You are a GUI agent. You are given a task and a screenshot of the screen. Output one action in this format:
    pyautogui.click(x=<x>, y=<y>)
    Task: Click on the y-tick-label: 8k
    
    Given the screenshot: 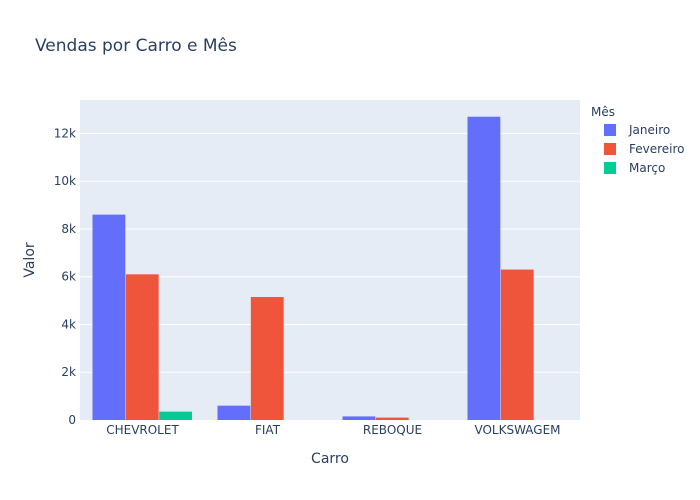 What is the action you would take?
    pyautogui.click(x=68, y=229)
    